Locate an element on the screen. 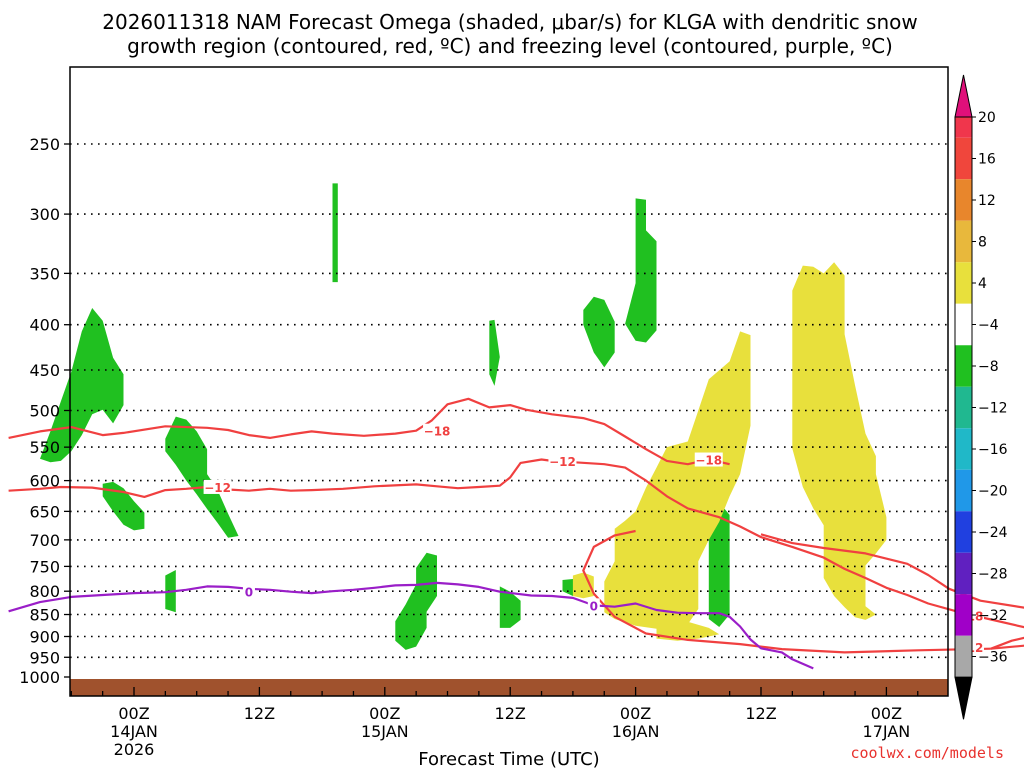 This screenshot has height=768, width=1024. y-tick-label-700: 700 is located at coordinates (44, 540).